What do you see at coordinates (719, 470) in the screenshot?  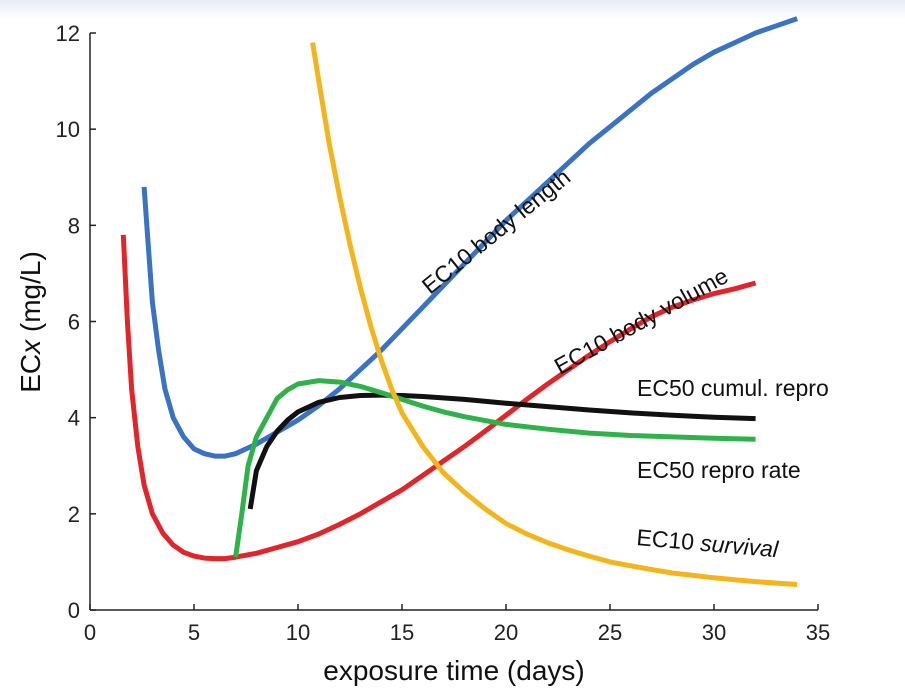 I see `series-label-ec50-repro-rate: EC50 repro rate` at bounding box center [719, 470].